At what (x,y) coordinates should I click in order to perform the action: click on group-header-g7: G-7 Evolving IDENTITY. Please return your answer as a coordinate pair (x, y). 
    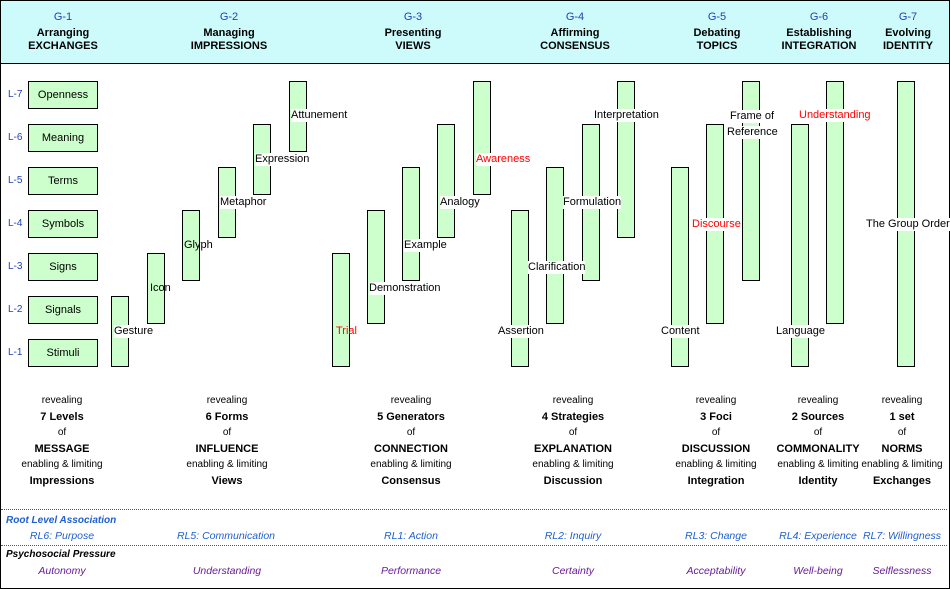
    Looking at the image, I should click on (908, 32).